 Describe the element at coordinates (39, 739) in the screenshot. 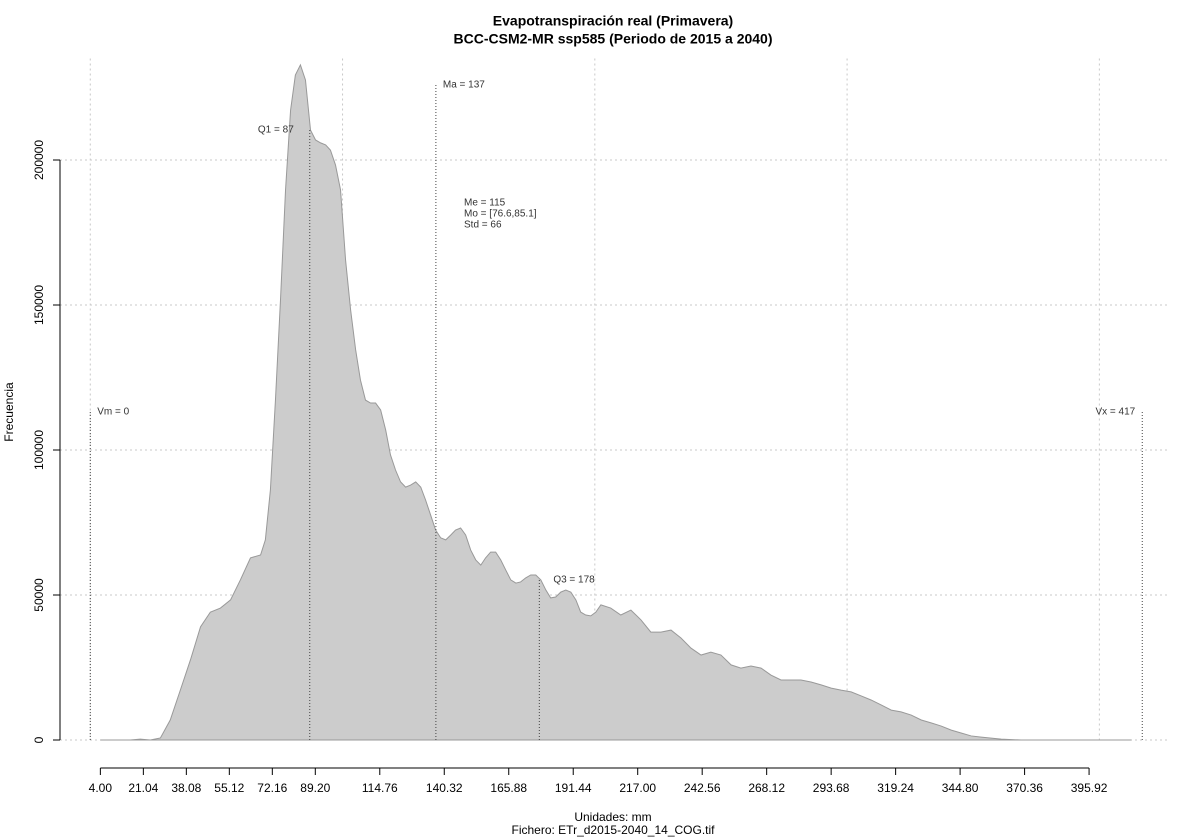

I see `y-tick-label: 0` at that location.